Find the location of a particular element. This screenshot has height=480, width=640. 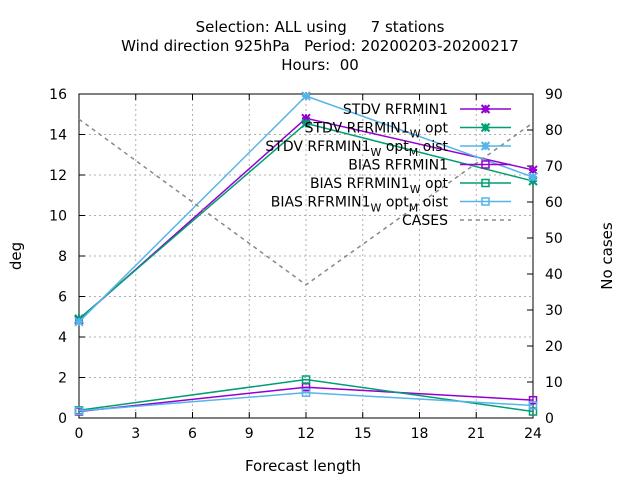

y2-tick-label: 10 is located at coordinates (554, 383).